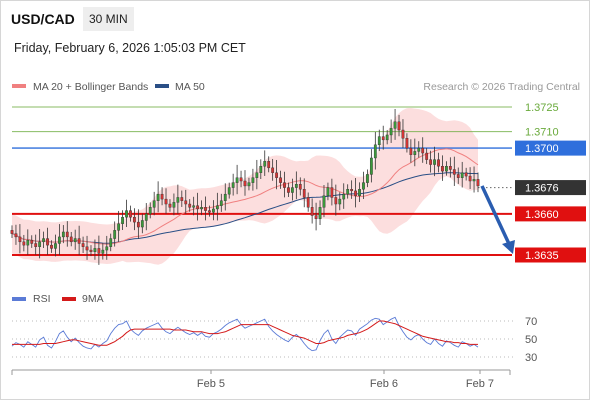  Describe the element at coordinates (501, 87) in the screenshot. I see `copyright-text: Research © 2026 Trading Central` at that location.